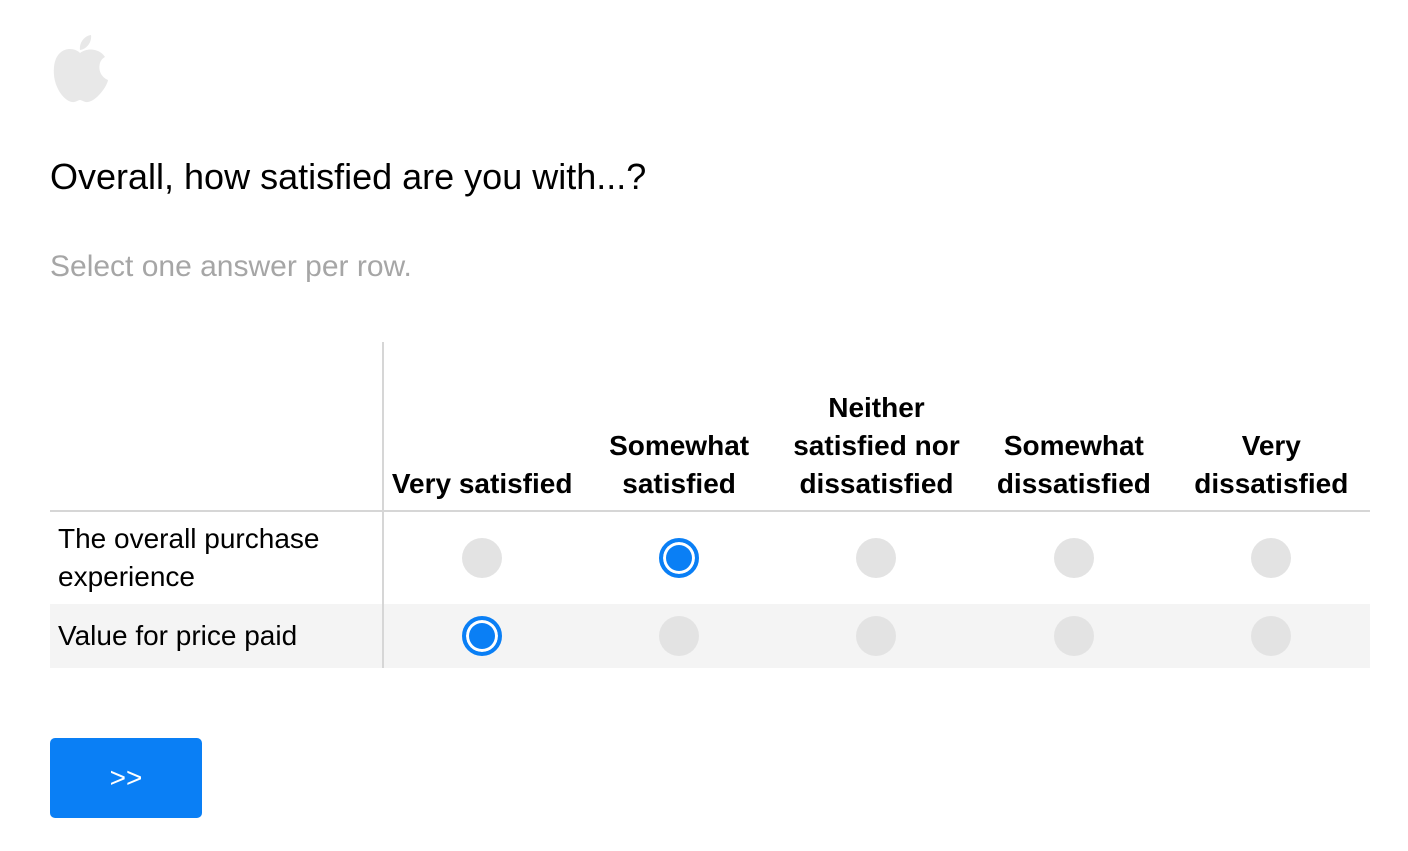 This screenshot has height=851, width=1408. What do you see at coordinates (1073, 636) in the screenshot?
I see `radio-value-somewhat-dissatisfied` at bounding box center [1073, 636].